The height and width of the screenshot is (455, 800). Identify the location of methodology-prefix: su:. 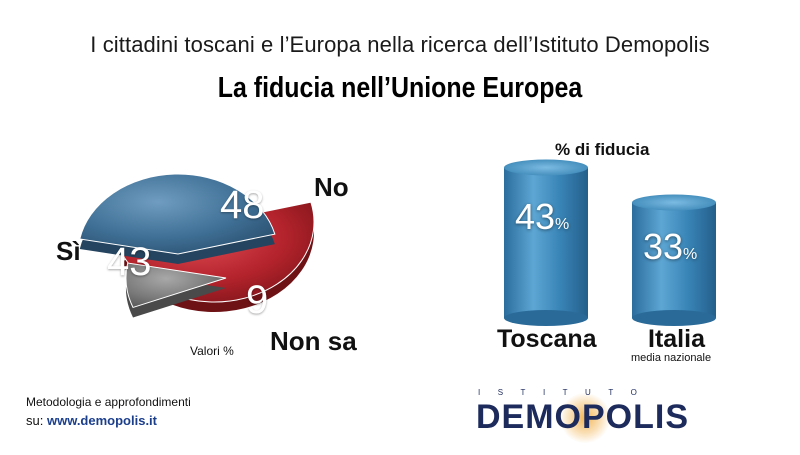
(36, 420).